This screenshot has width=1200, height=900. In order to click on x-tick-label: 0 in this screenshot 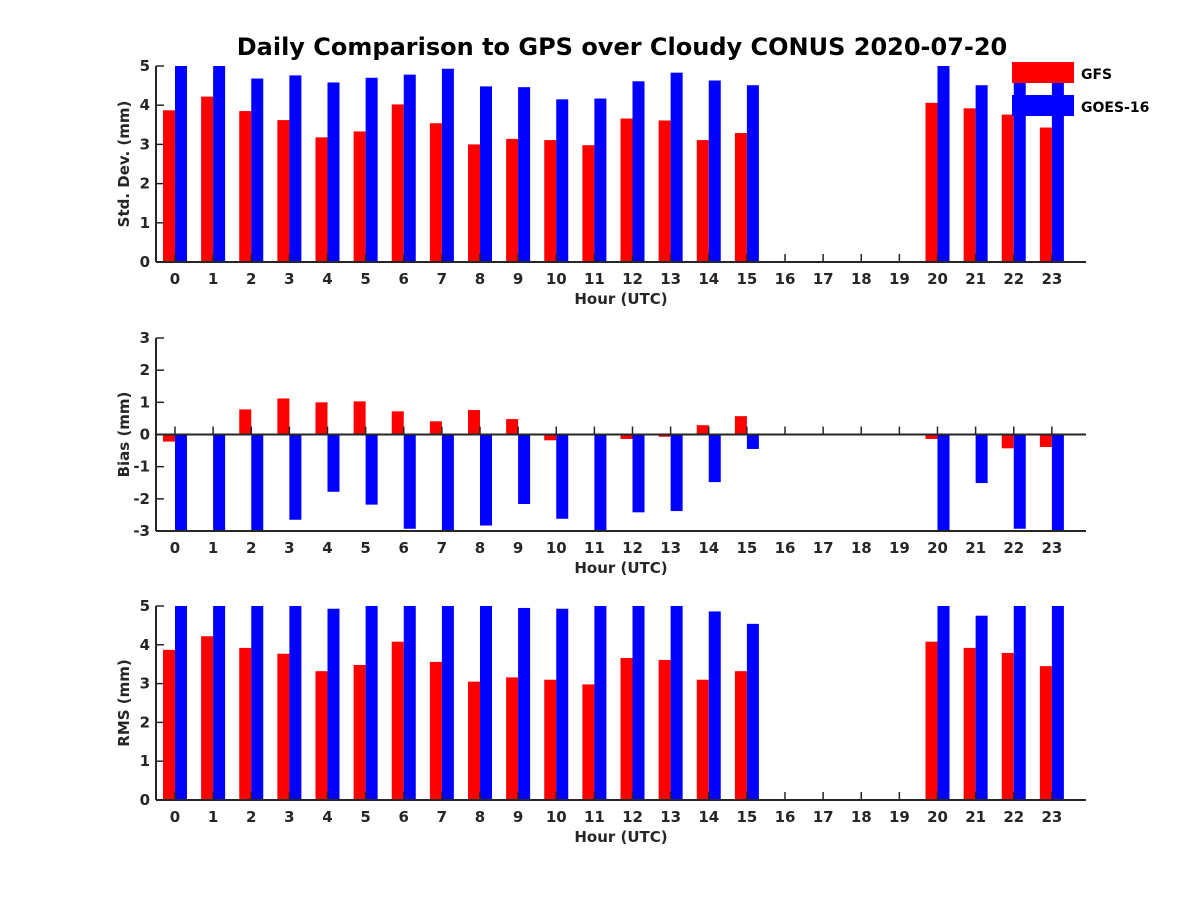, I will do `click(175, 279)`.